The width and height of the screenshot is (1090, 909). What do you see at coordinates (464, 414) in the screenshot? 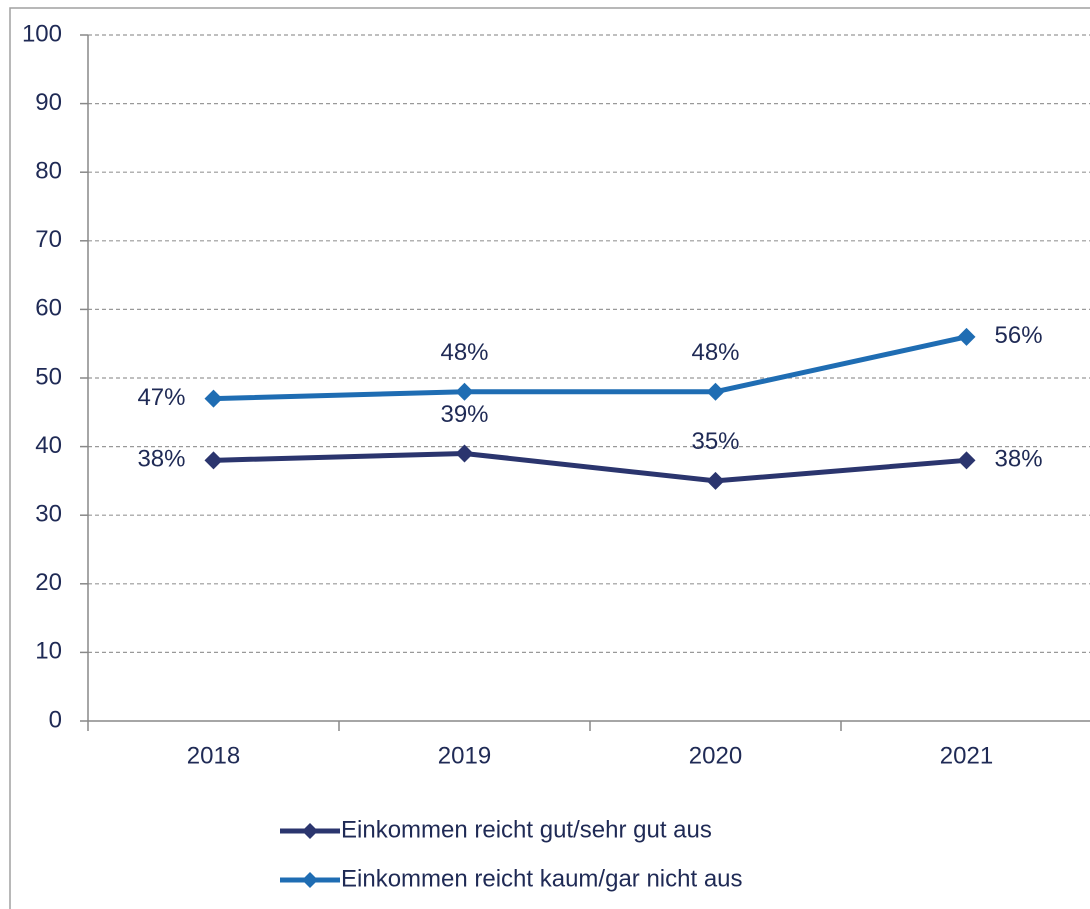
I see `data-label: 39%` at bounding box center [464, 414].